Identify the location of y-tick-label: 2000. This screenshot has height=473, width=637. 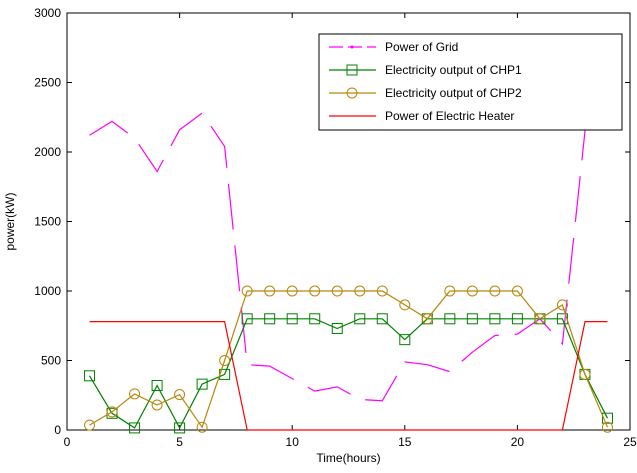
(47, 152).